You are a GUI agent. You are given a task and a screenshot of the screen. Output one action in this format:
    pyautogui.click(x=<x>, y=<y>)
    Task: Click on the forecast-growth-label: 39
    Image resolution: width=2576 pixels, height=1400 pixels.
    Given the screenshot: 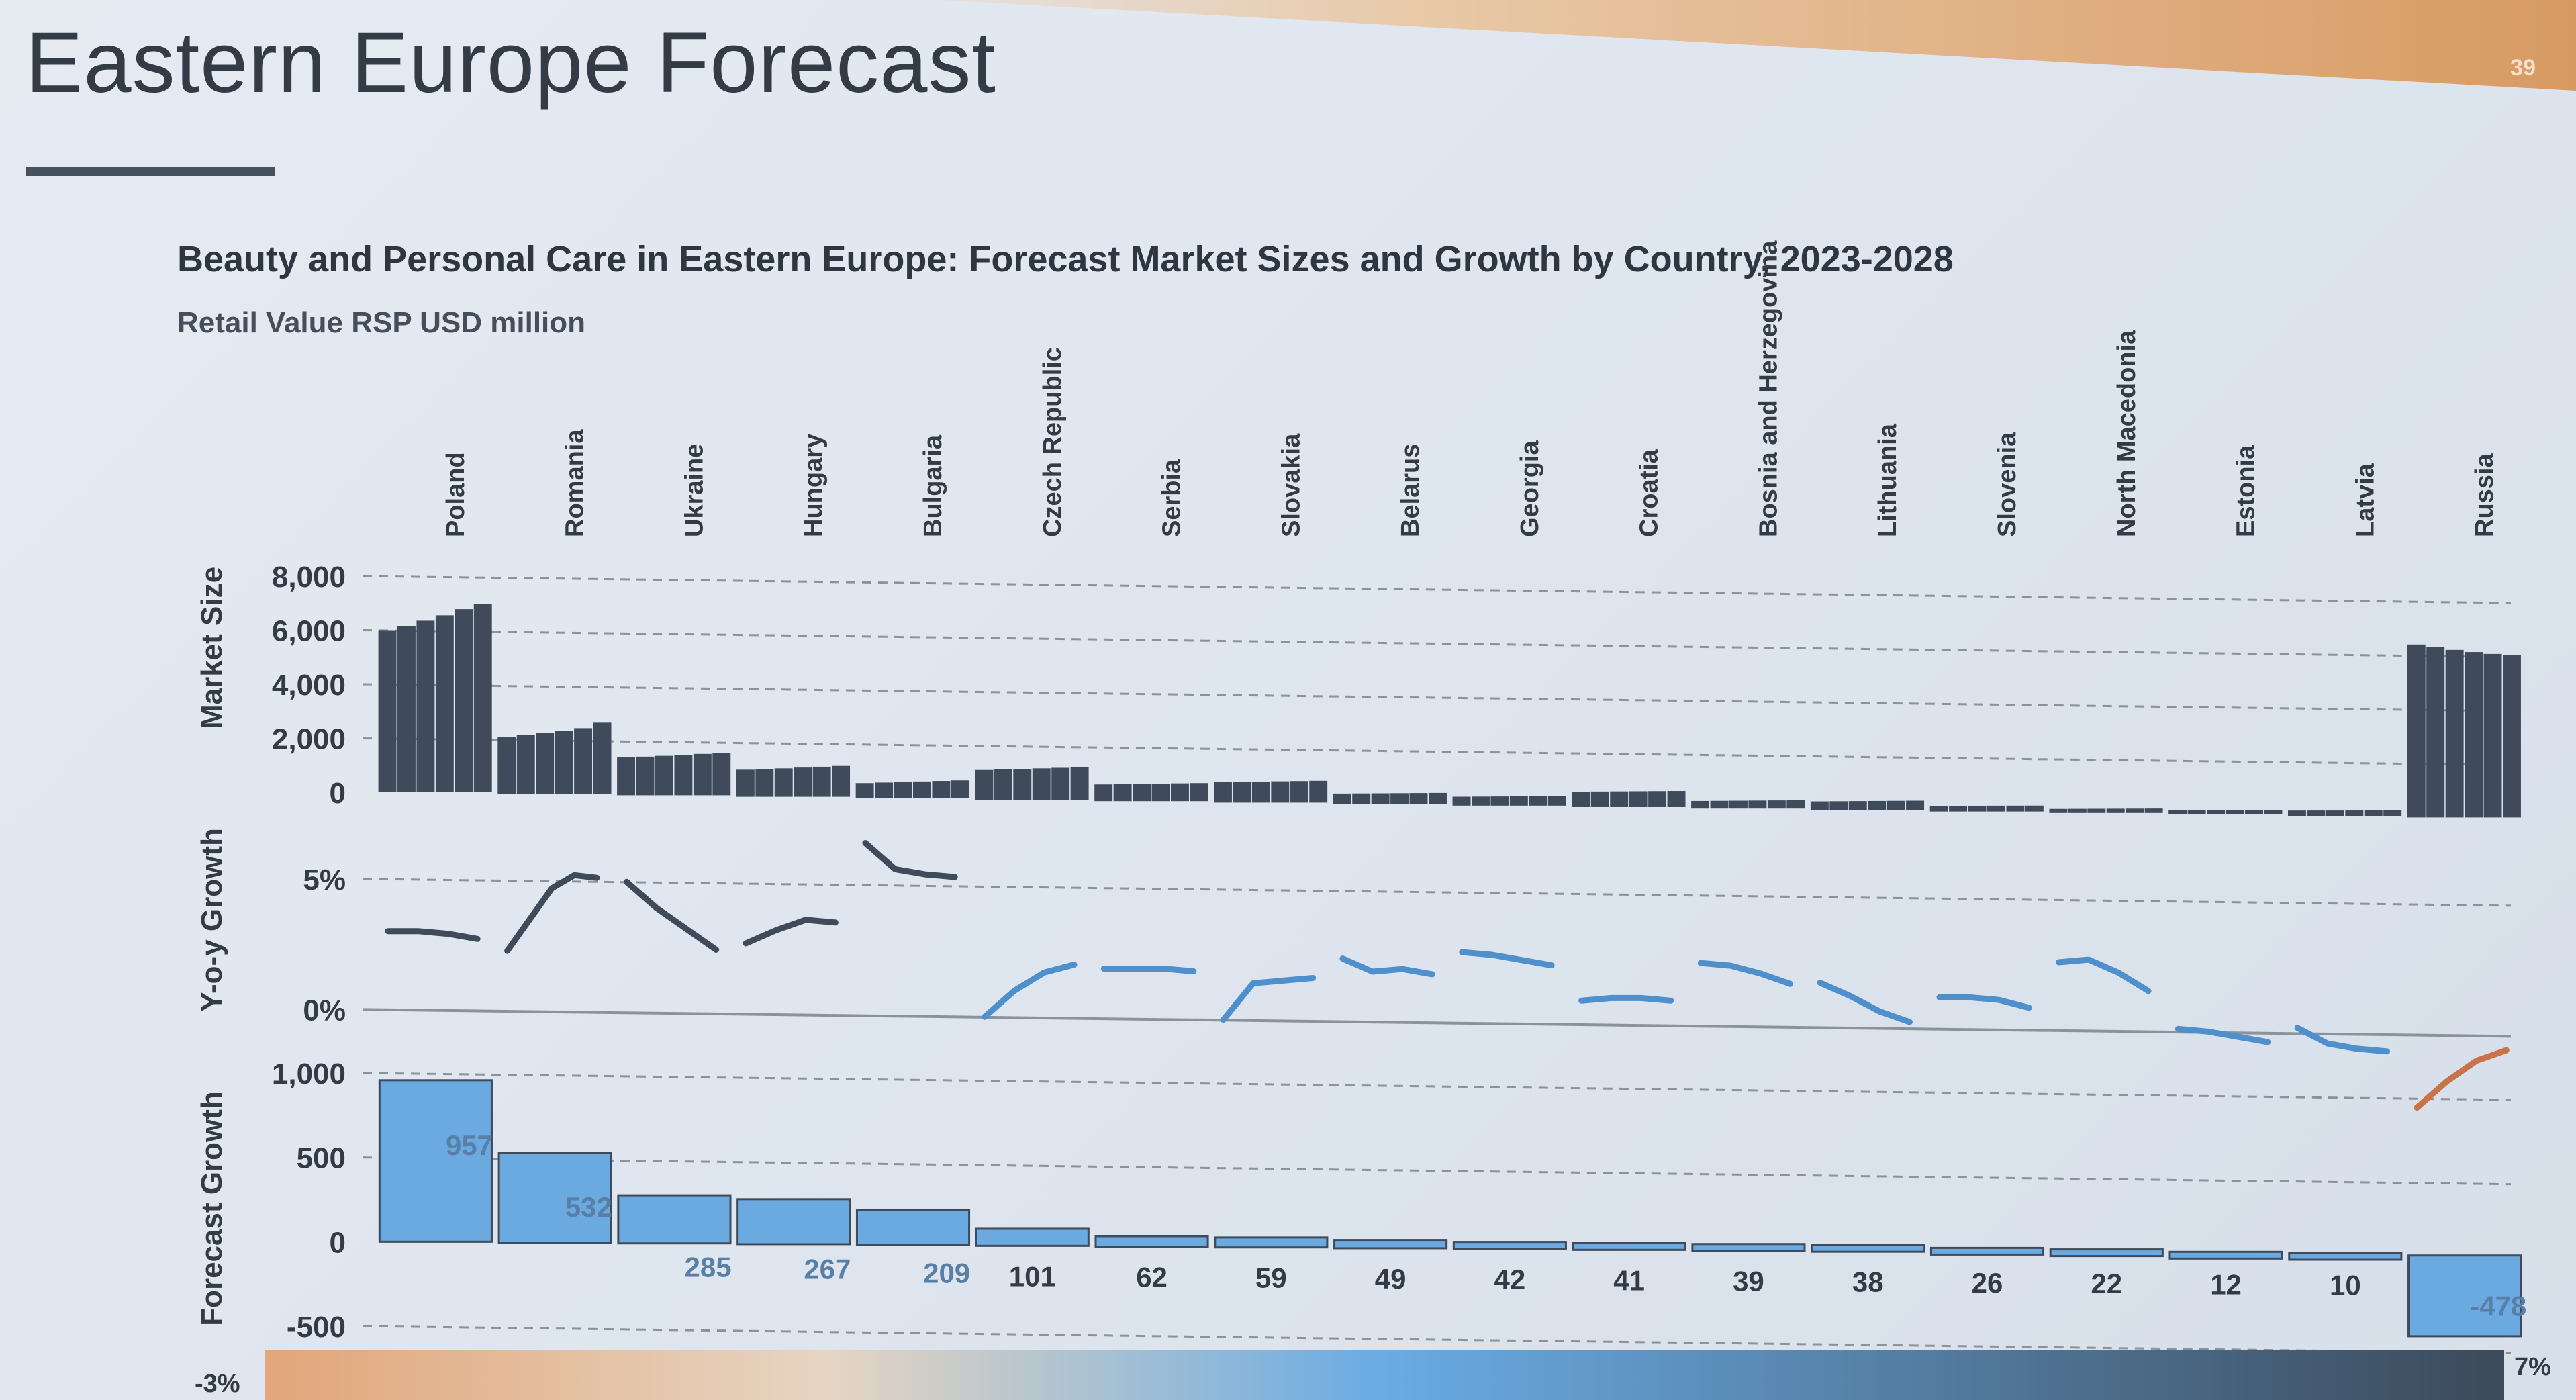 What is the action you would take?
    pyautogui.click(x=1749, y=1281)
    